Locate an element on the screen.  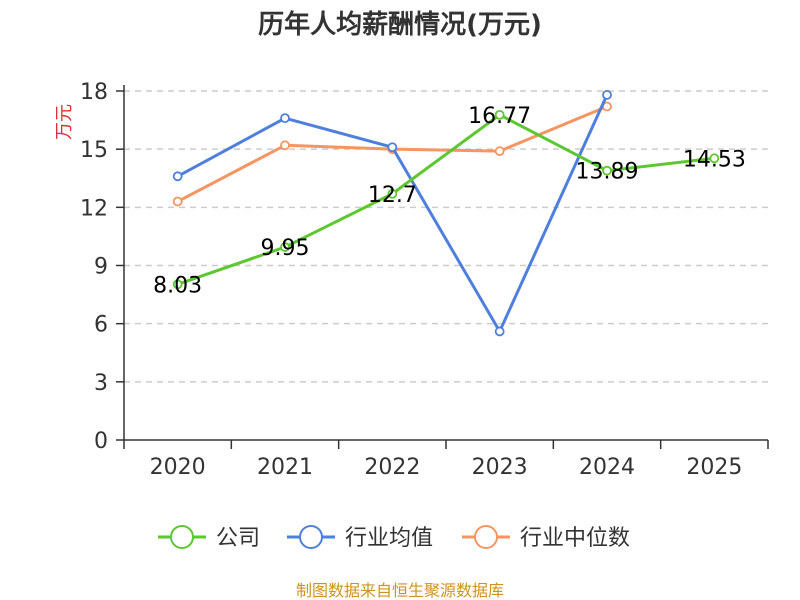
data-label: 12.7 is located at coordinates (392, 195).